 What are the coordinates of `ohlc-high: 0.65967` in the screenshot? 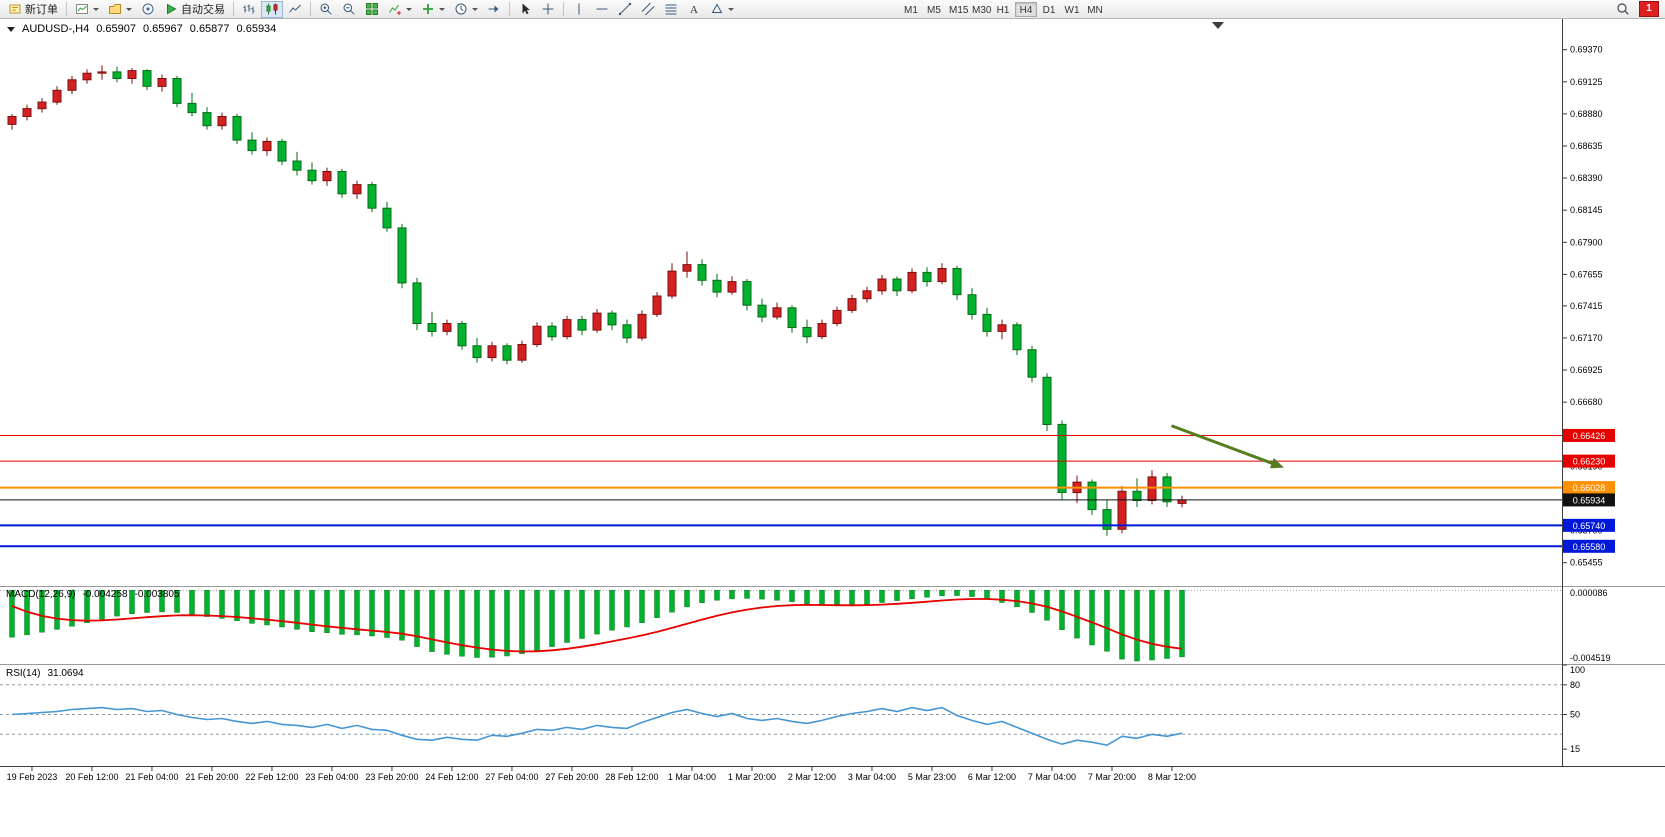 It's located at (163, 29).